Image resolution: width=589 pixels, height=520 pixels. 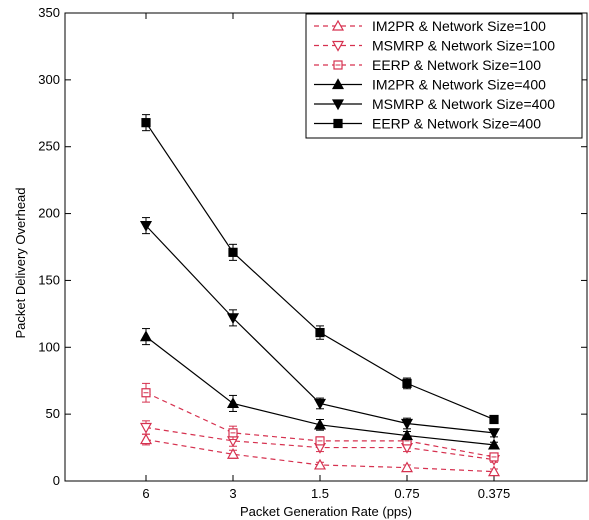 I want to click on legend-item: MSMRP & Network Size=400, so click(x=434, y=104).